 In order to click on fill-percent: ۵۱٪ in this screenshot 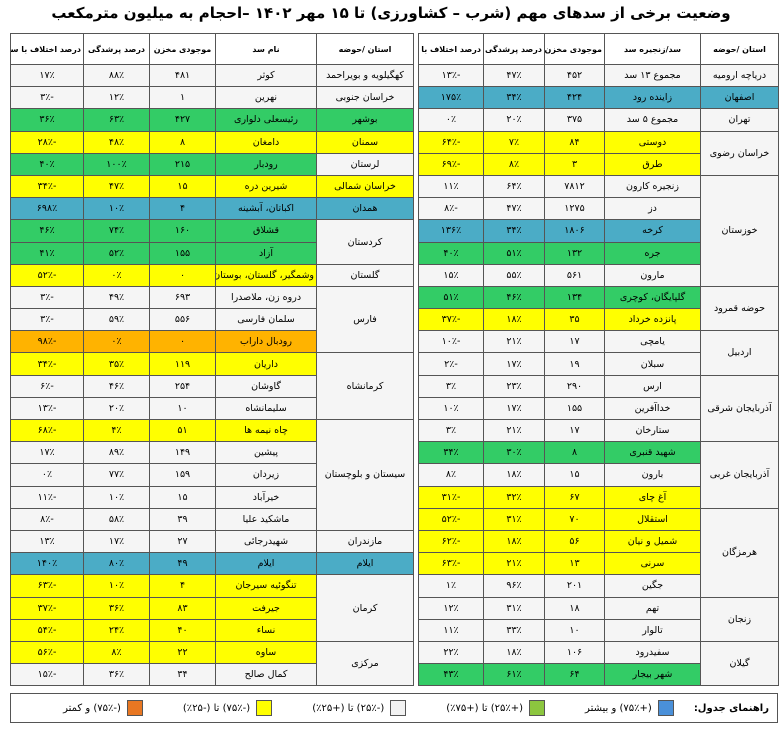, I will do `click(514, 253)`.